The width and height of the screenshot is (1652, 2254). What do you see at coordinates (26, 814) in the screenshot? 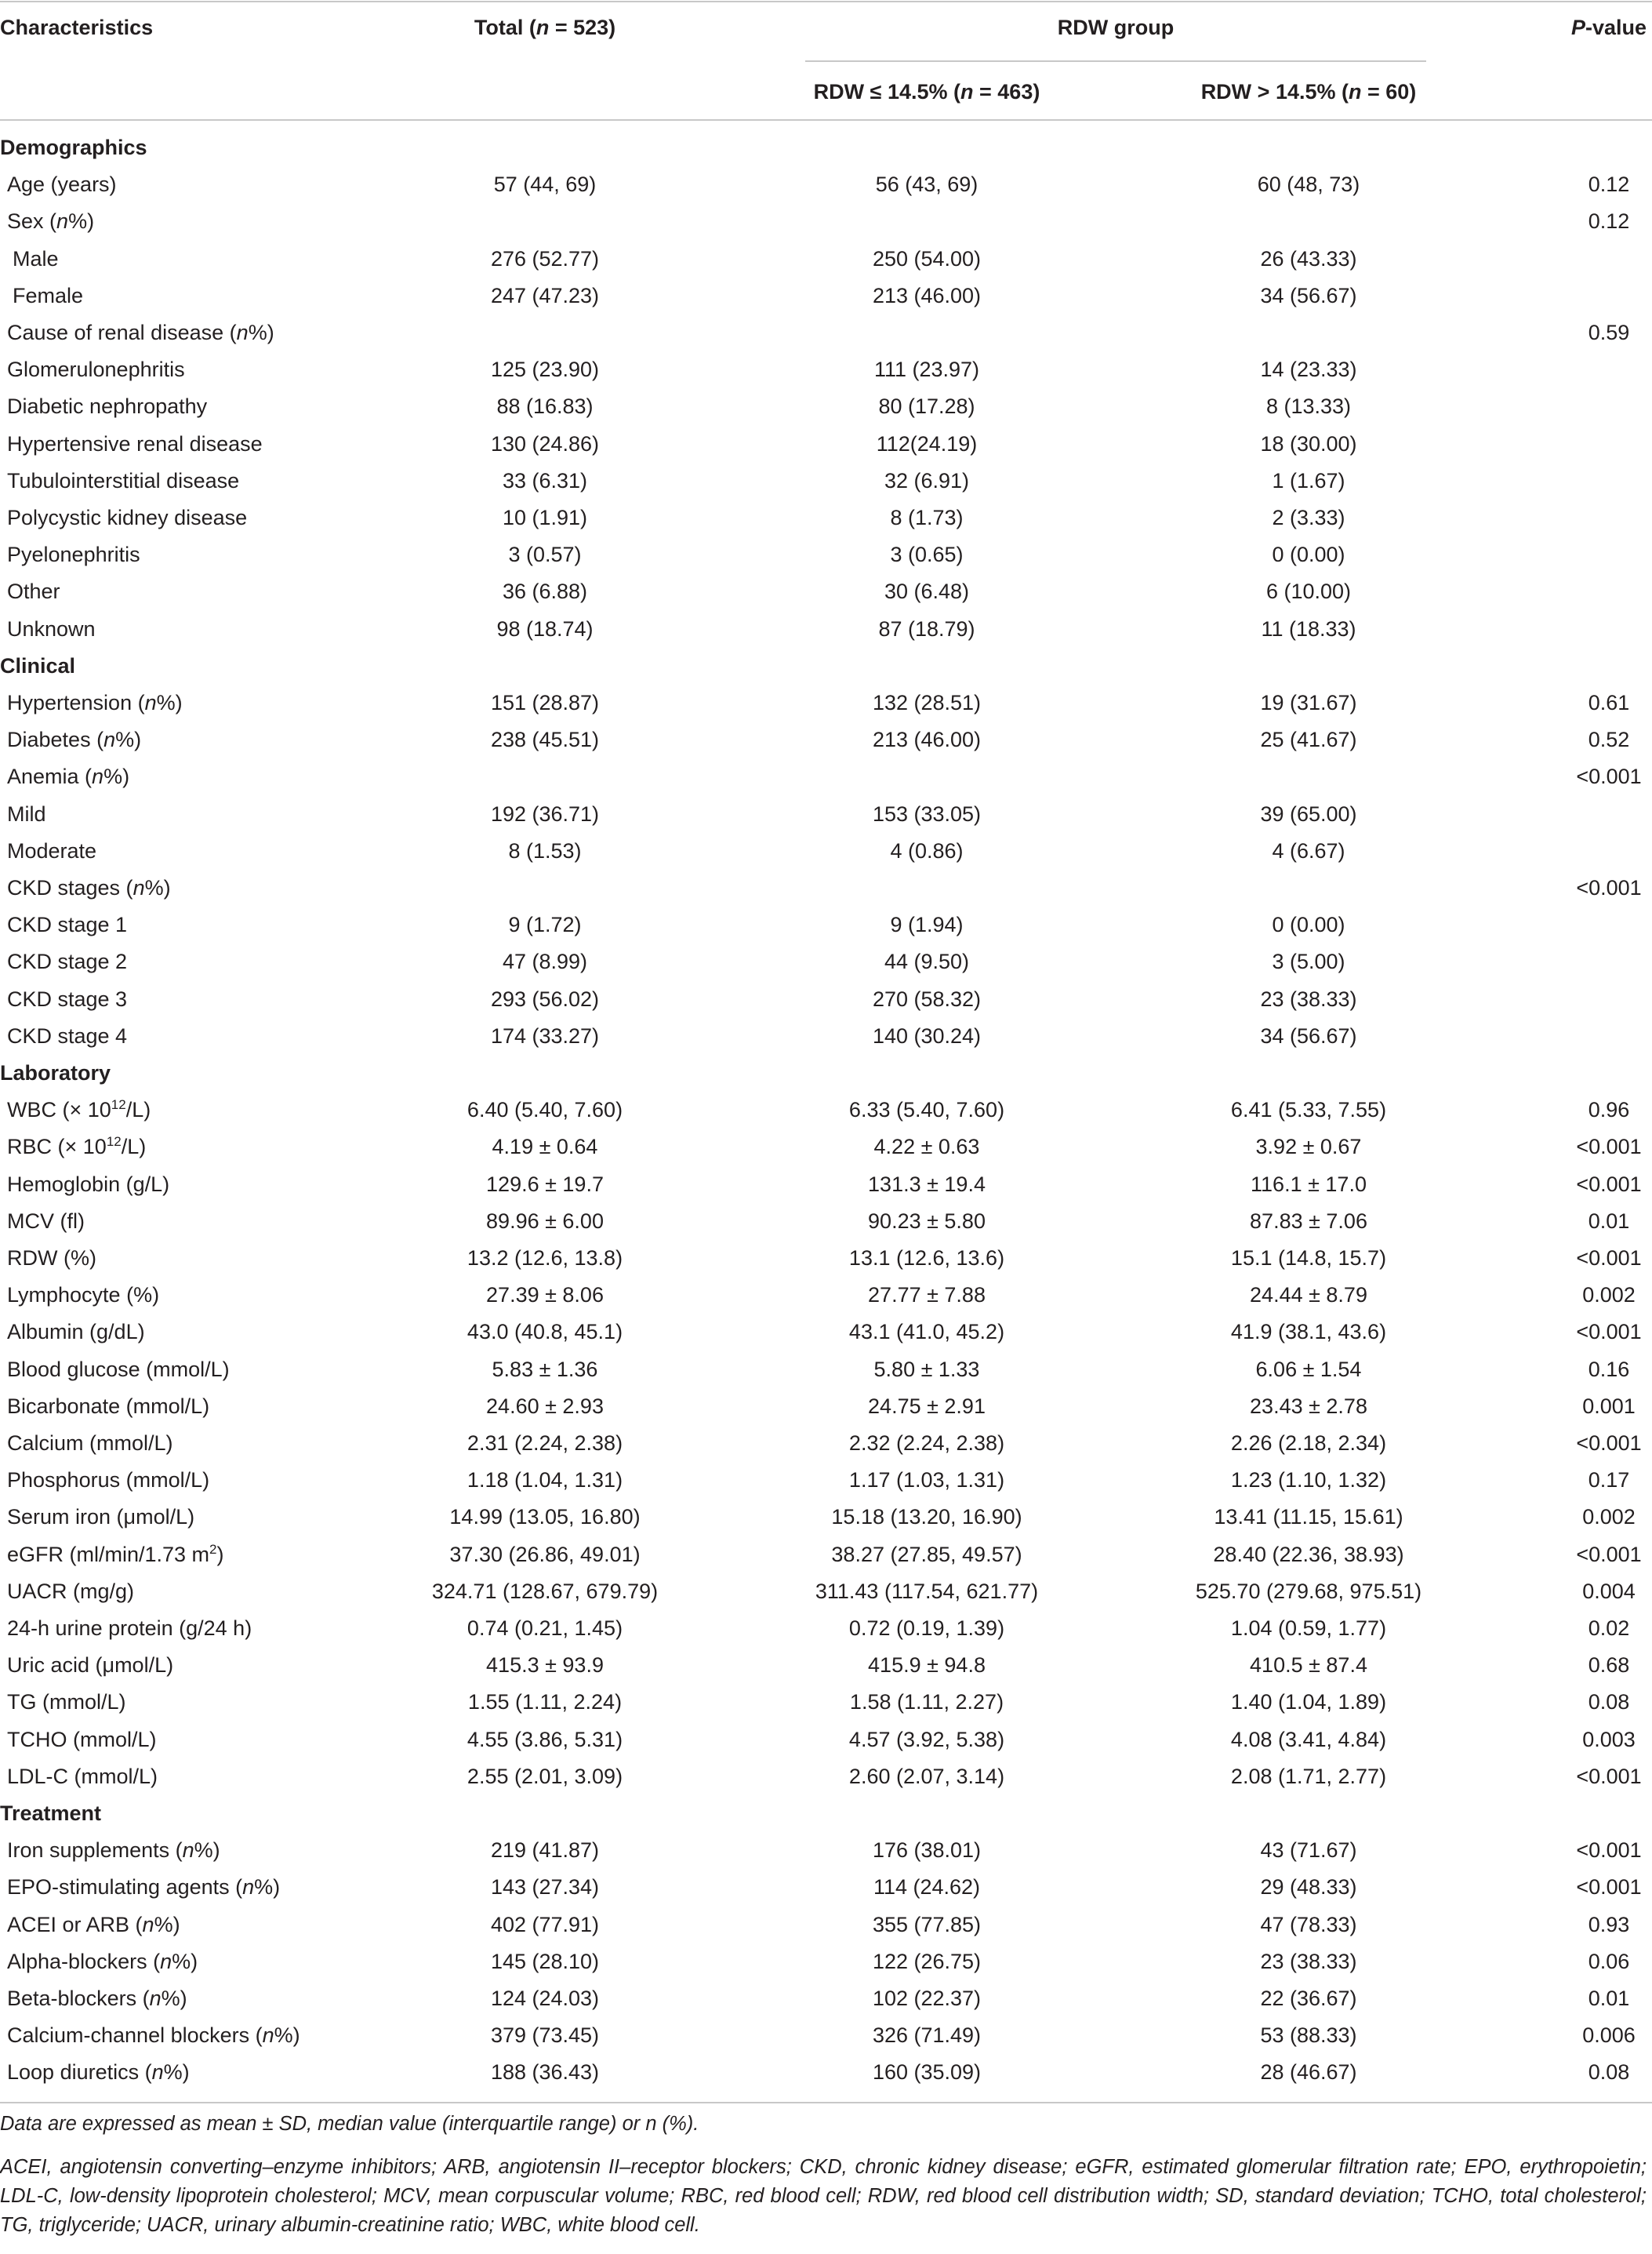
I see `row-label: Mild` at bounding box center [26, 814].